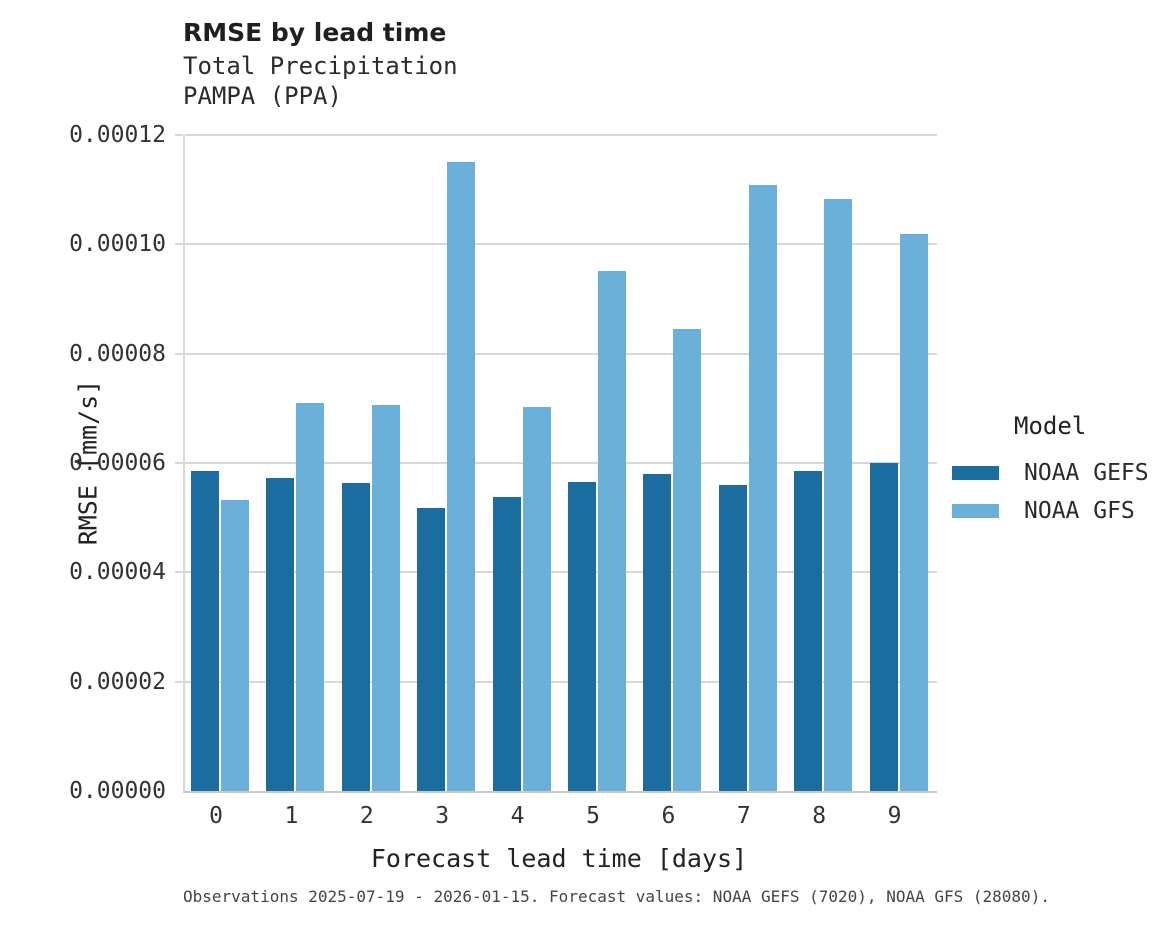 The width and height of the screenshot is (1175, 926). What do you see at coordinates (117, 463) in the screenshot?
I see `y-tick-label-0.00006: 0.00006` at bounding box center [117, 463].